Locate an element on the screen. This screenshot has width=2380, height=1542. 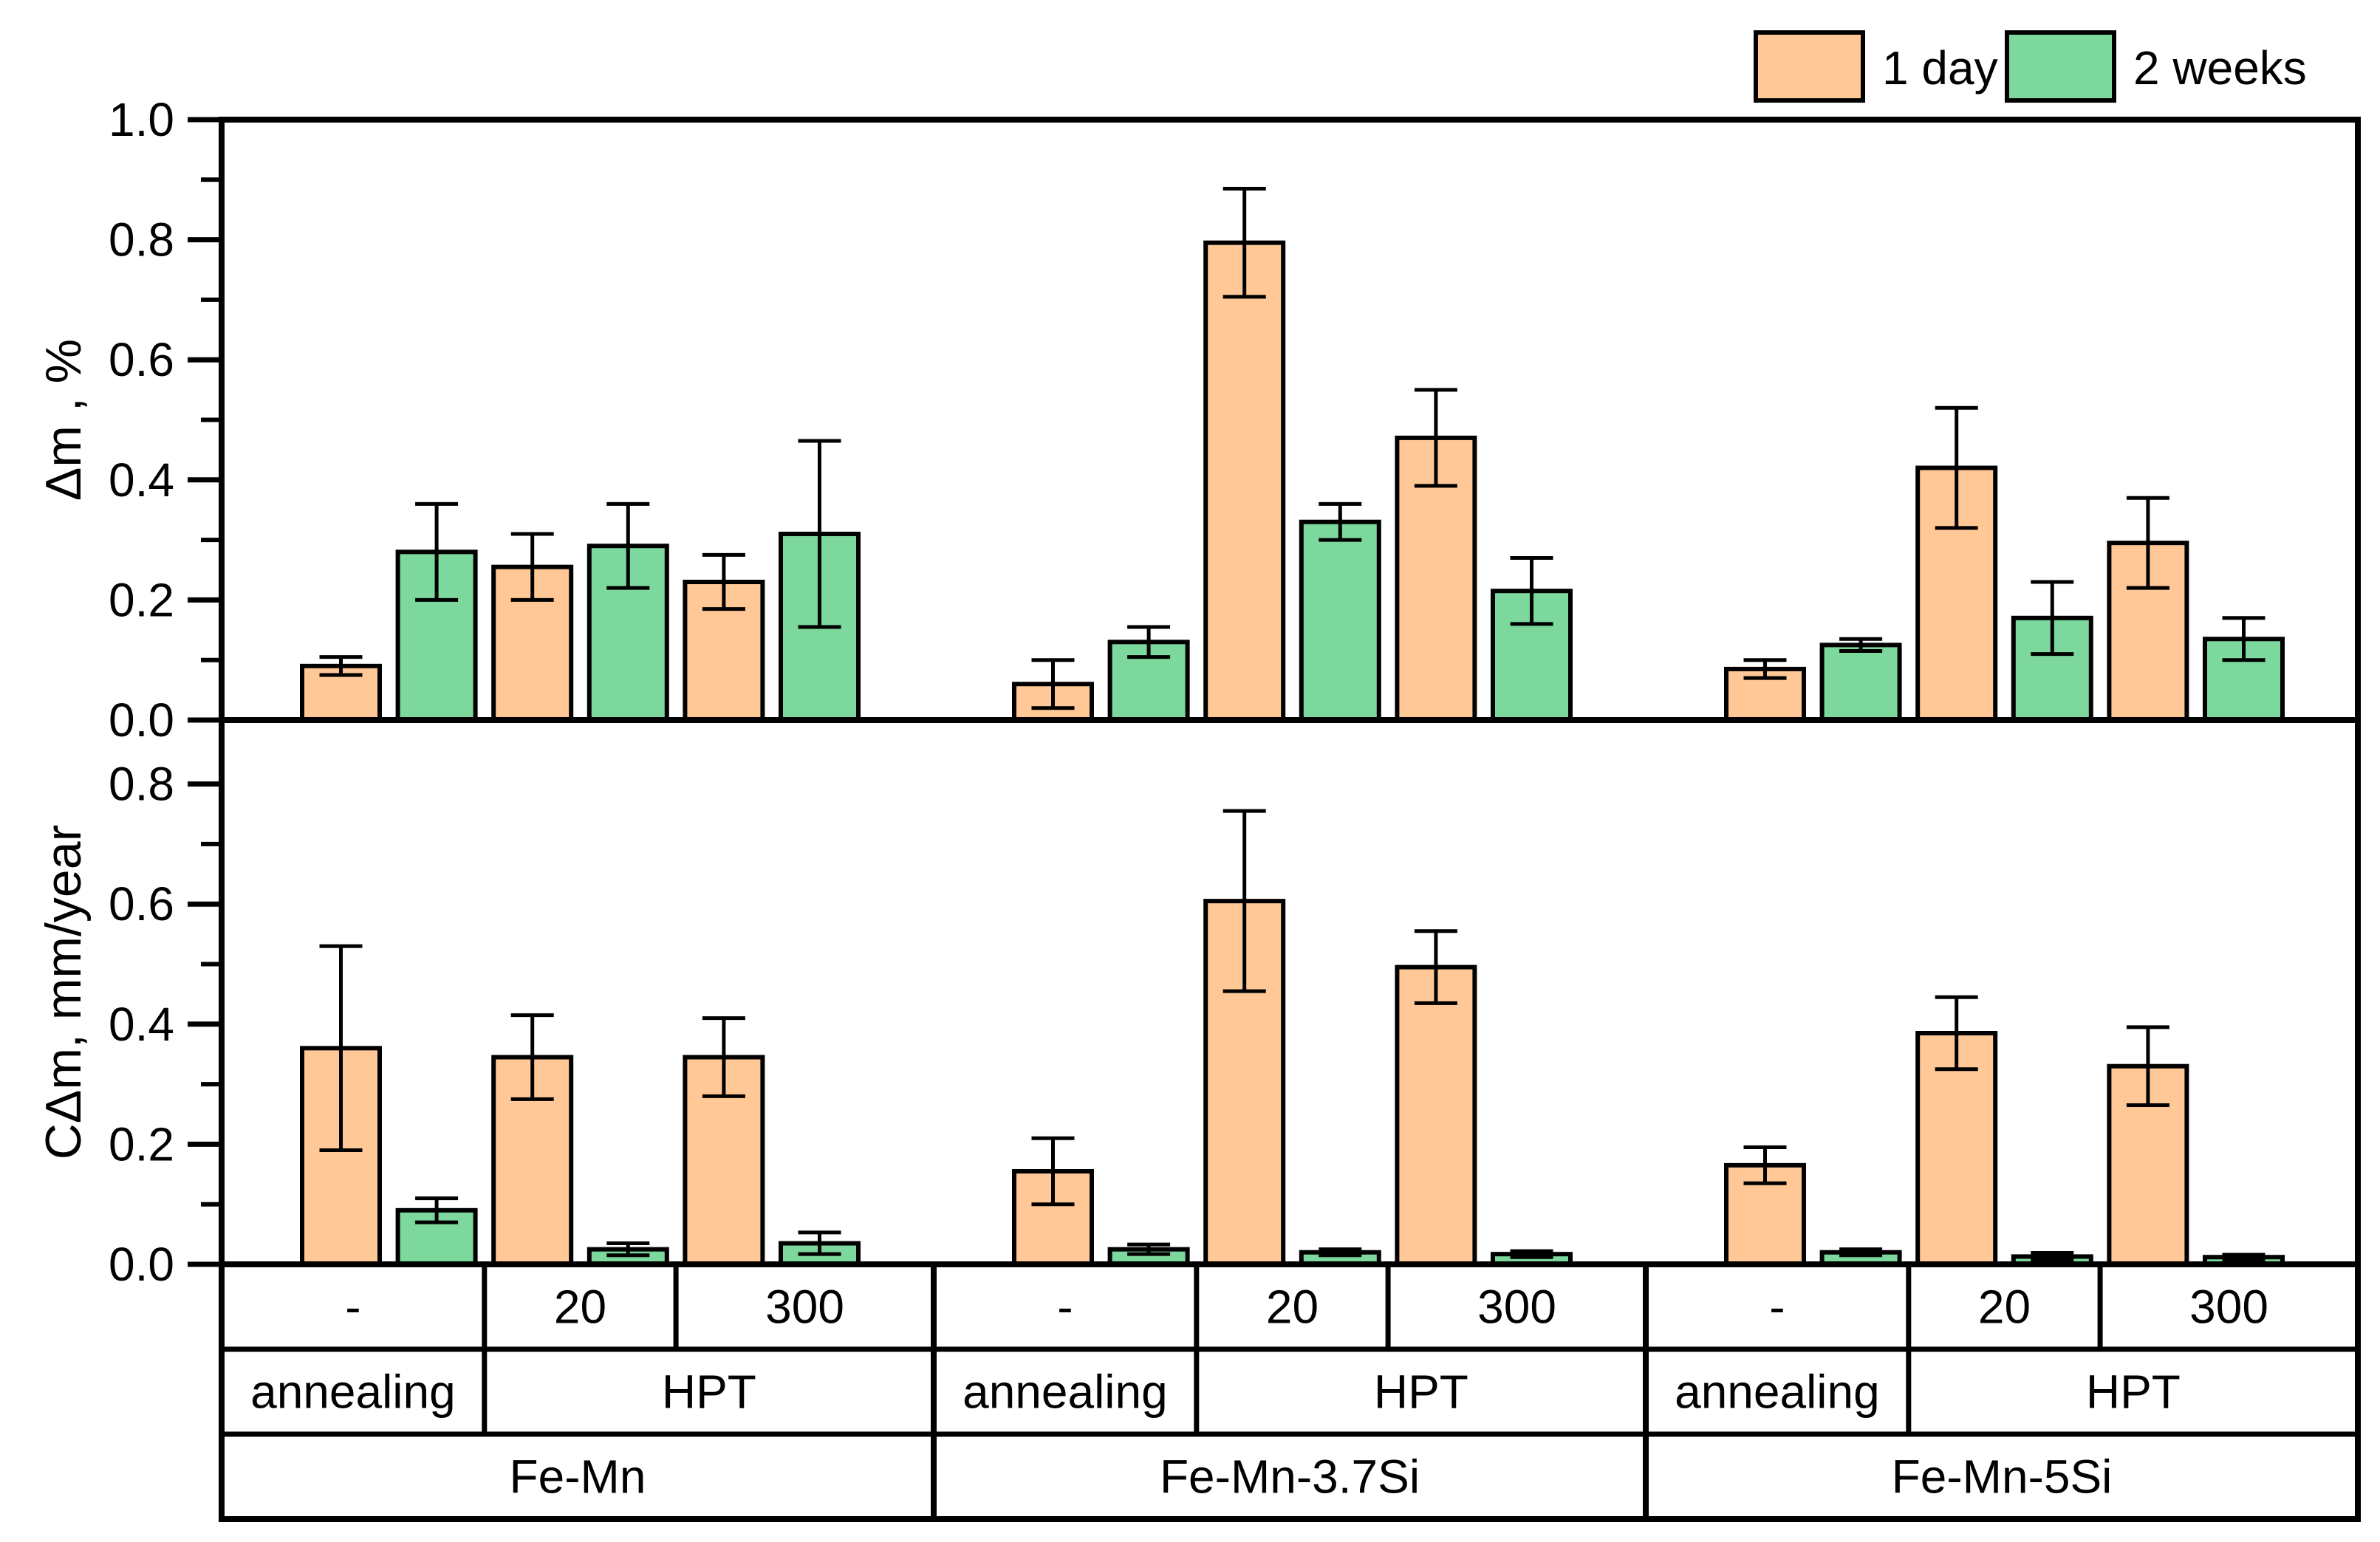
alloy-cell: Fe-Mn-3.7Si is located at coordinates (1290, 1477).